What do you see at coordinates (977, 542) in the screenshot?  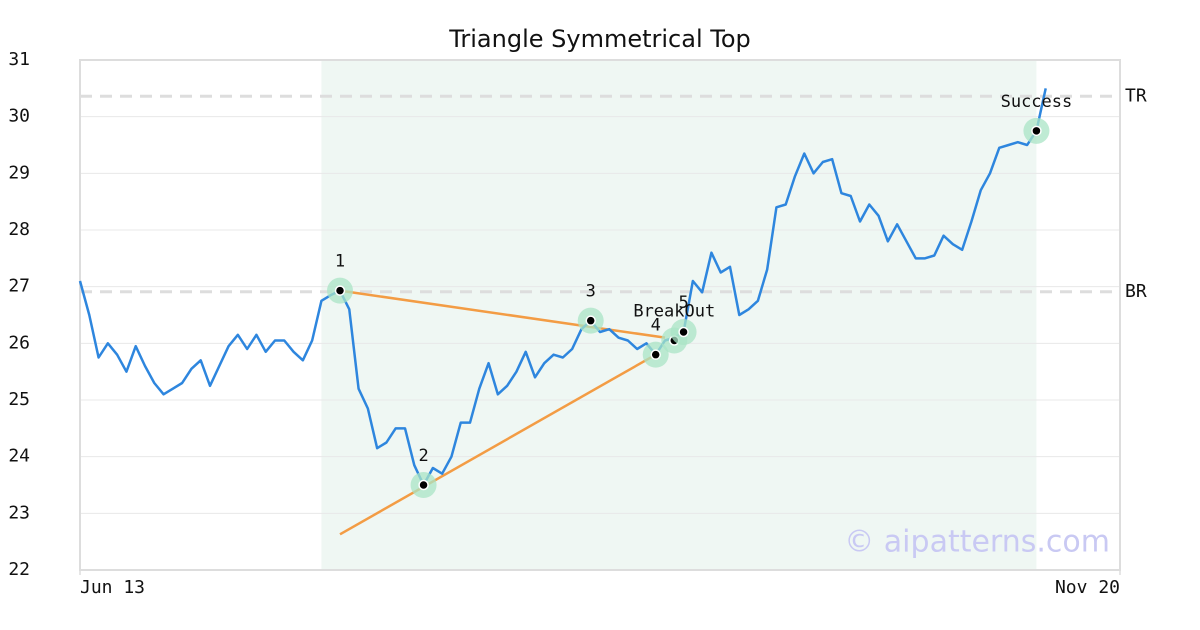 I see `watermark: © aipatterns.com` at bounding box center [977, 542].